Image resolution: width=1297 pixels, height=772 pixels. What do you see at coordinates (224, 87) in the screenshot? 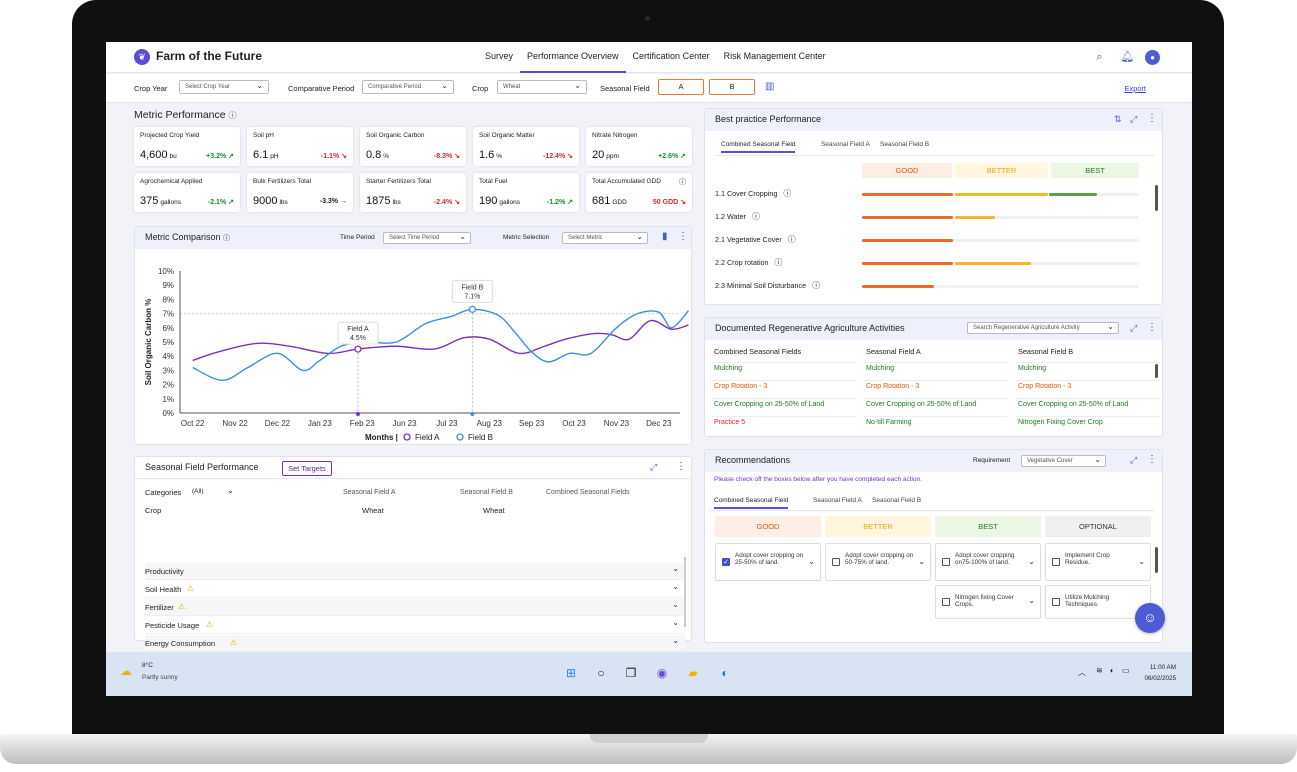
I see `crop-year-select: Select Crop Year` at bounding box center [224, 87].